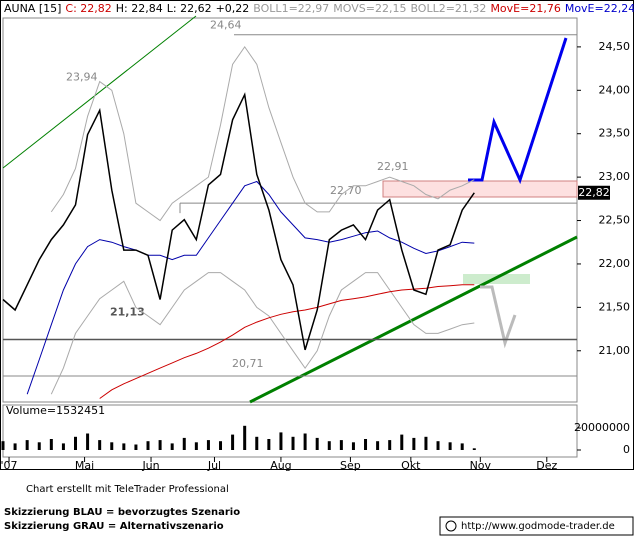  I want to click on header-item: C: 22,82, so click(88, 8).